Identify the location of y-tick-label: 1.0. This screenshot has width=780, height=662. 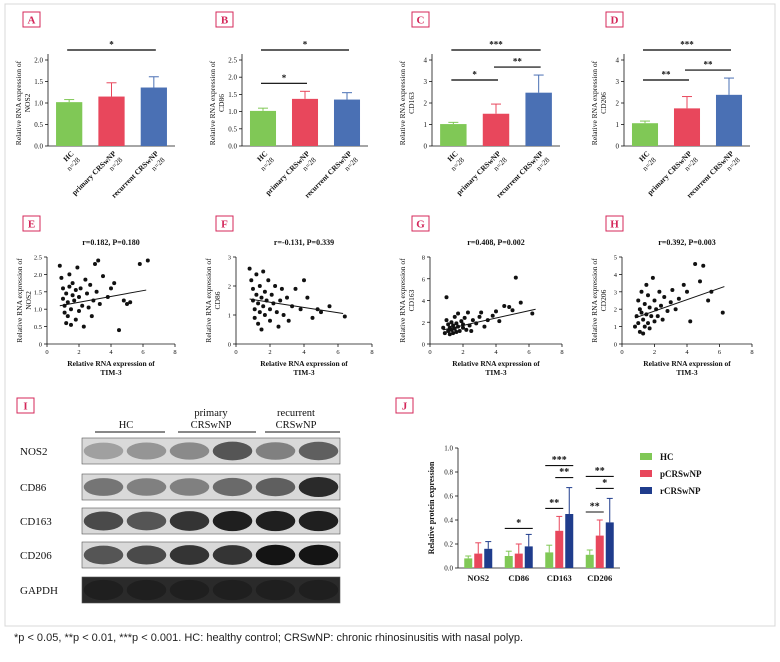
(232, 112).